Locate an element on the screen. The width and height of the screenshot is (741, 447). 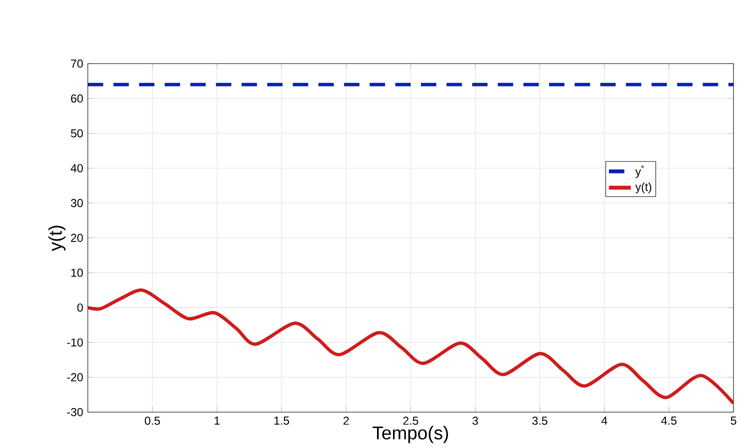
y-tick-label: 10 is located at coordinates (77, 272).